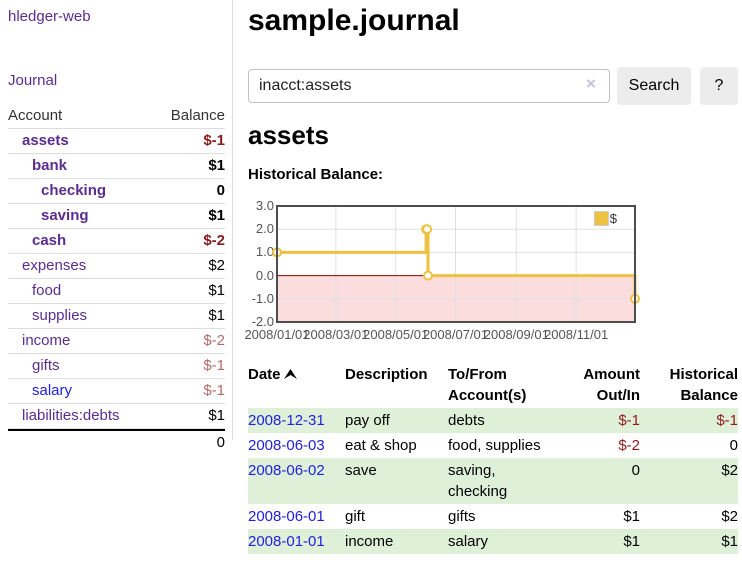 The width and height of the screenshot is (742, 582). What do you see at coordinates (264, 275) in the screenshot?
I see `y-axis-tick-label: 0.0` at bounding box center [264, 275].